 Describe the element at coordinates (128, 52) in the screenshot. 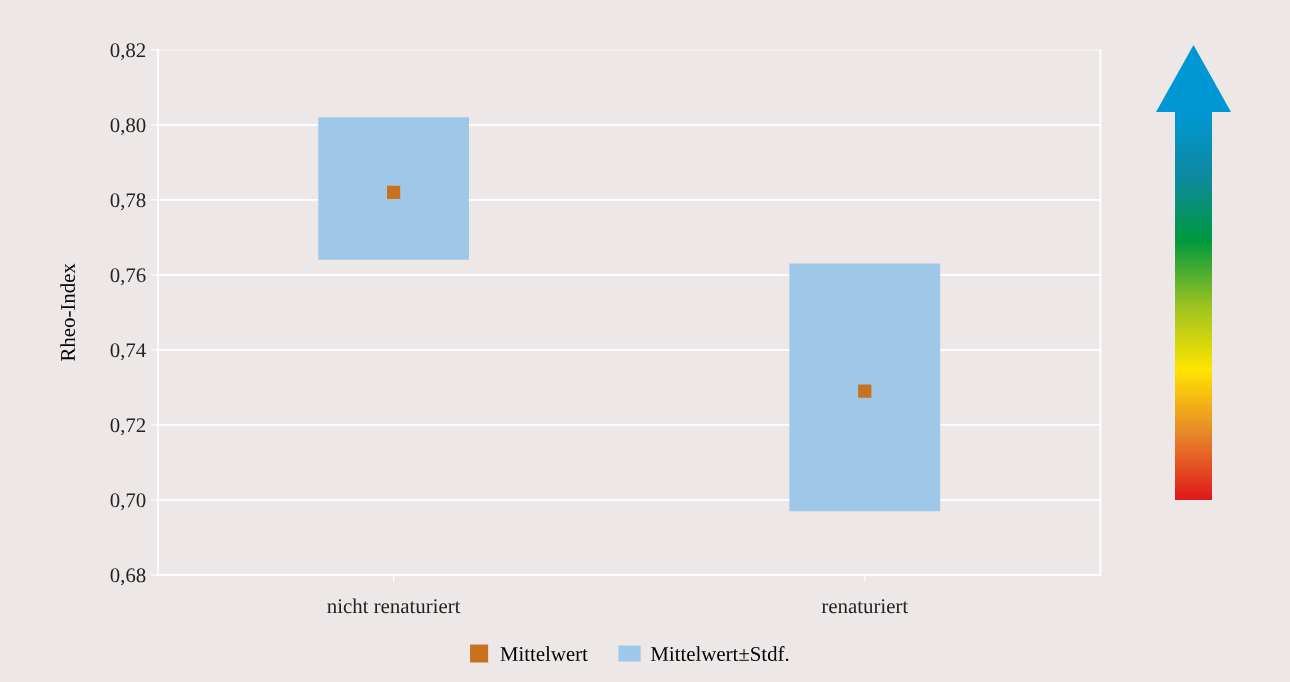

I see `y-tick-label: 0,82` at that location.